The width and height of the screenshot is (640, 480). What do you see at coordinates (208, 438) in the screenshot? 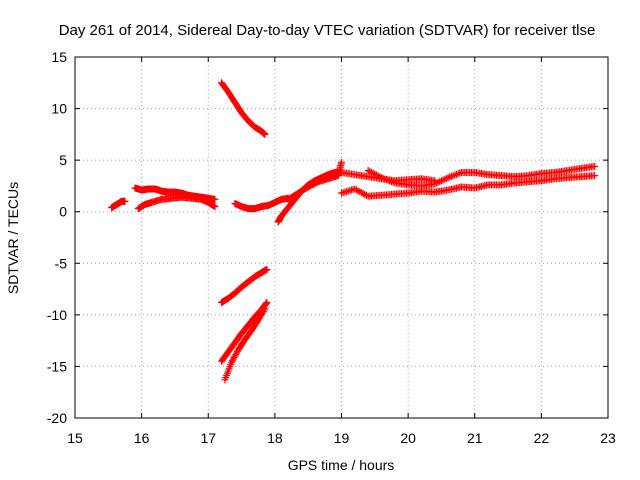
I see `x-tick-label: 17` at bounding box center [208, 438].